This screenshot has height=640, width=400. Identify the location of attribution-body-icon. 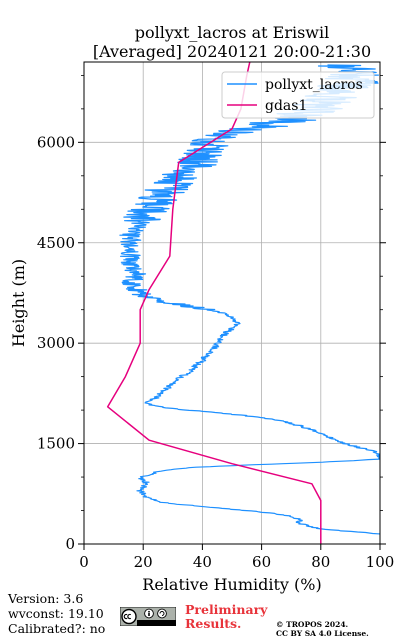
(149, 614).